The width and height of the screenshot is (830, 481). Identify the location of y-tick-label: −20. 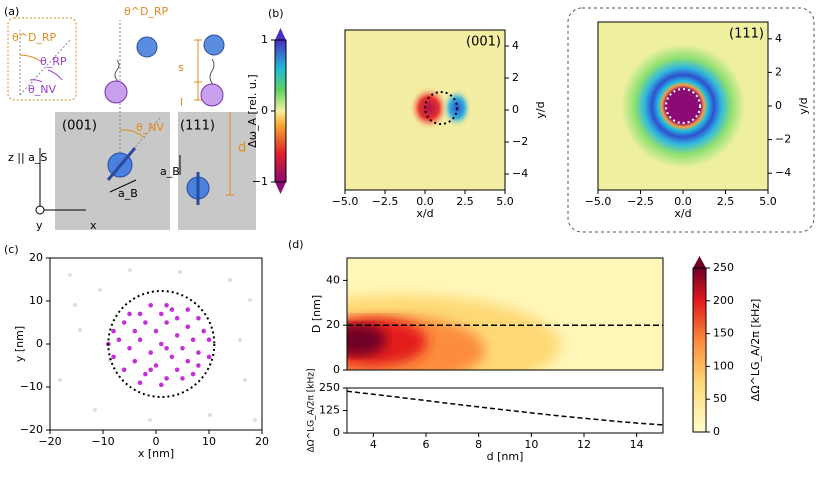
(31, 429).